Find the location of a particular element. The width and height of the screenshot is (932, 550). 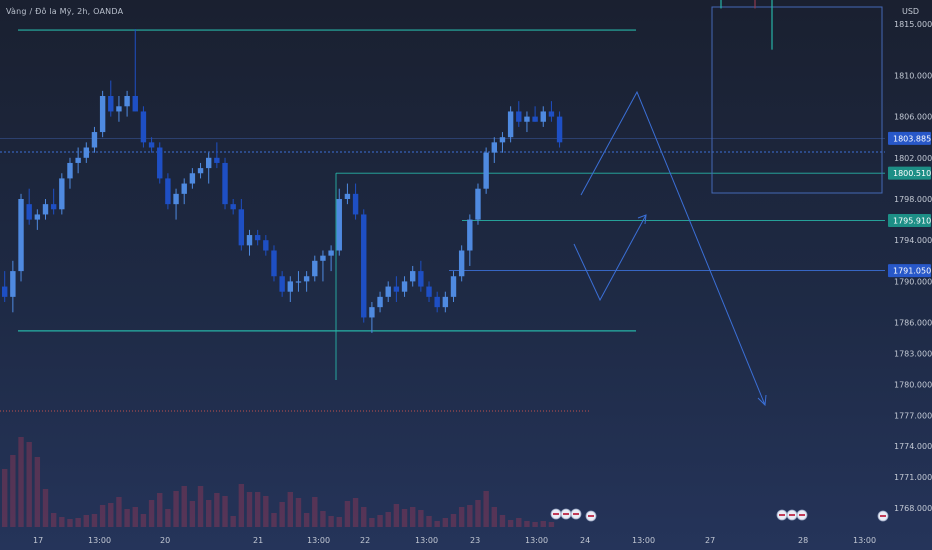

price-tag-label: 1800.510 is located at coordinates (912, 173).